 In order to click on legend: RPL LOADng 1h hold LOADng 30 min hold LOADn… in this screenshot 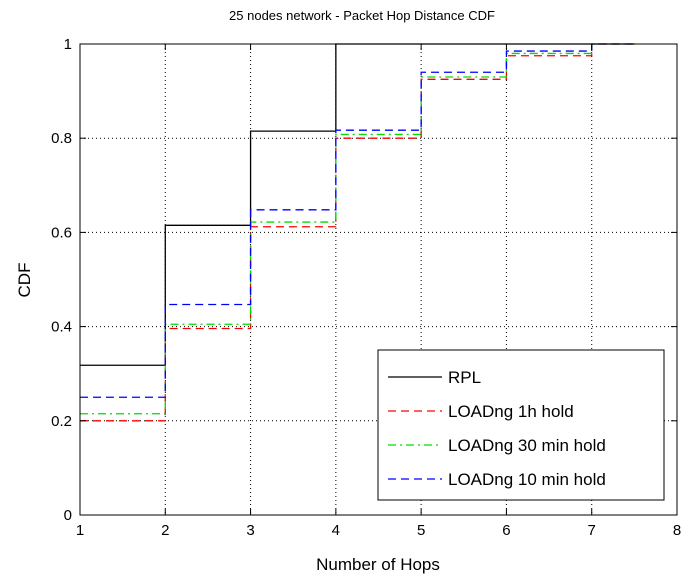, I will do `click(521, 425)`.